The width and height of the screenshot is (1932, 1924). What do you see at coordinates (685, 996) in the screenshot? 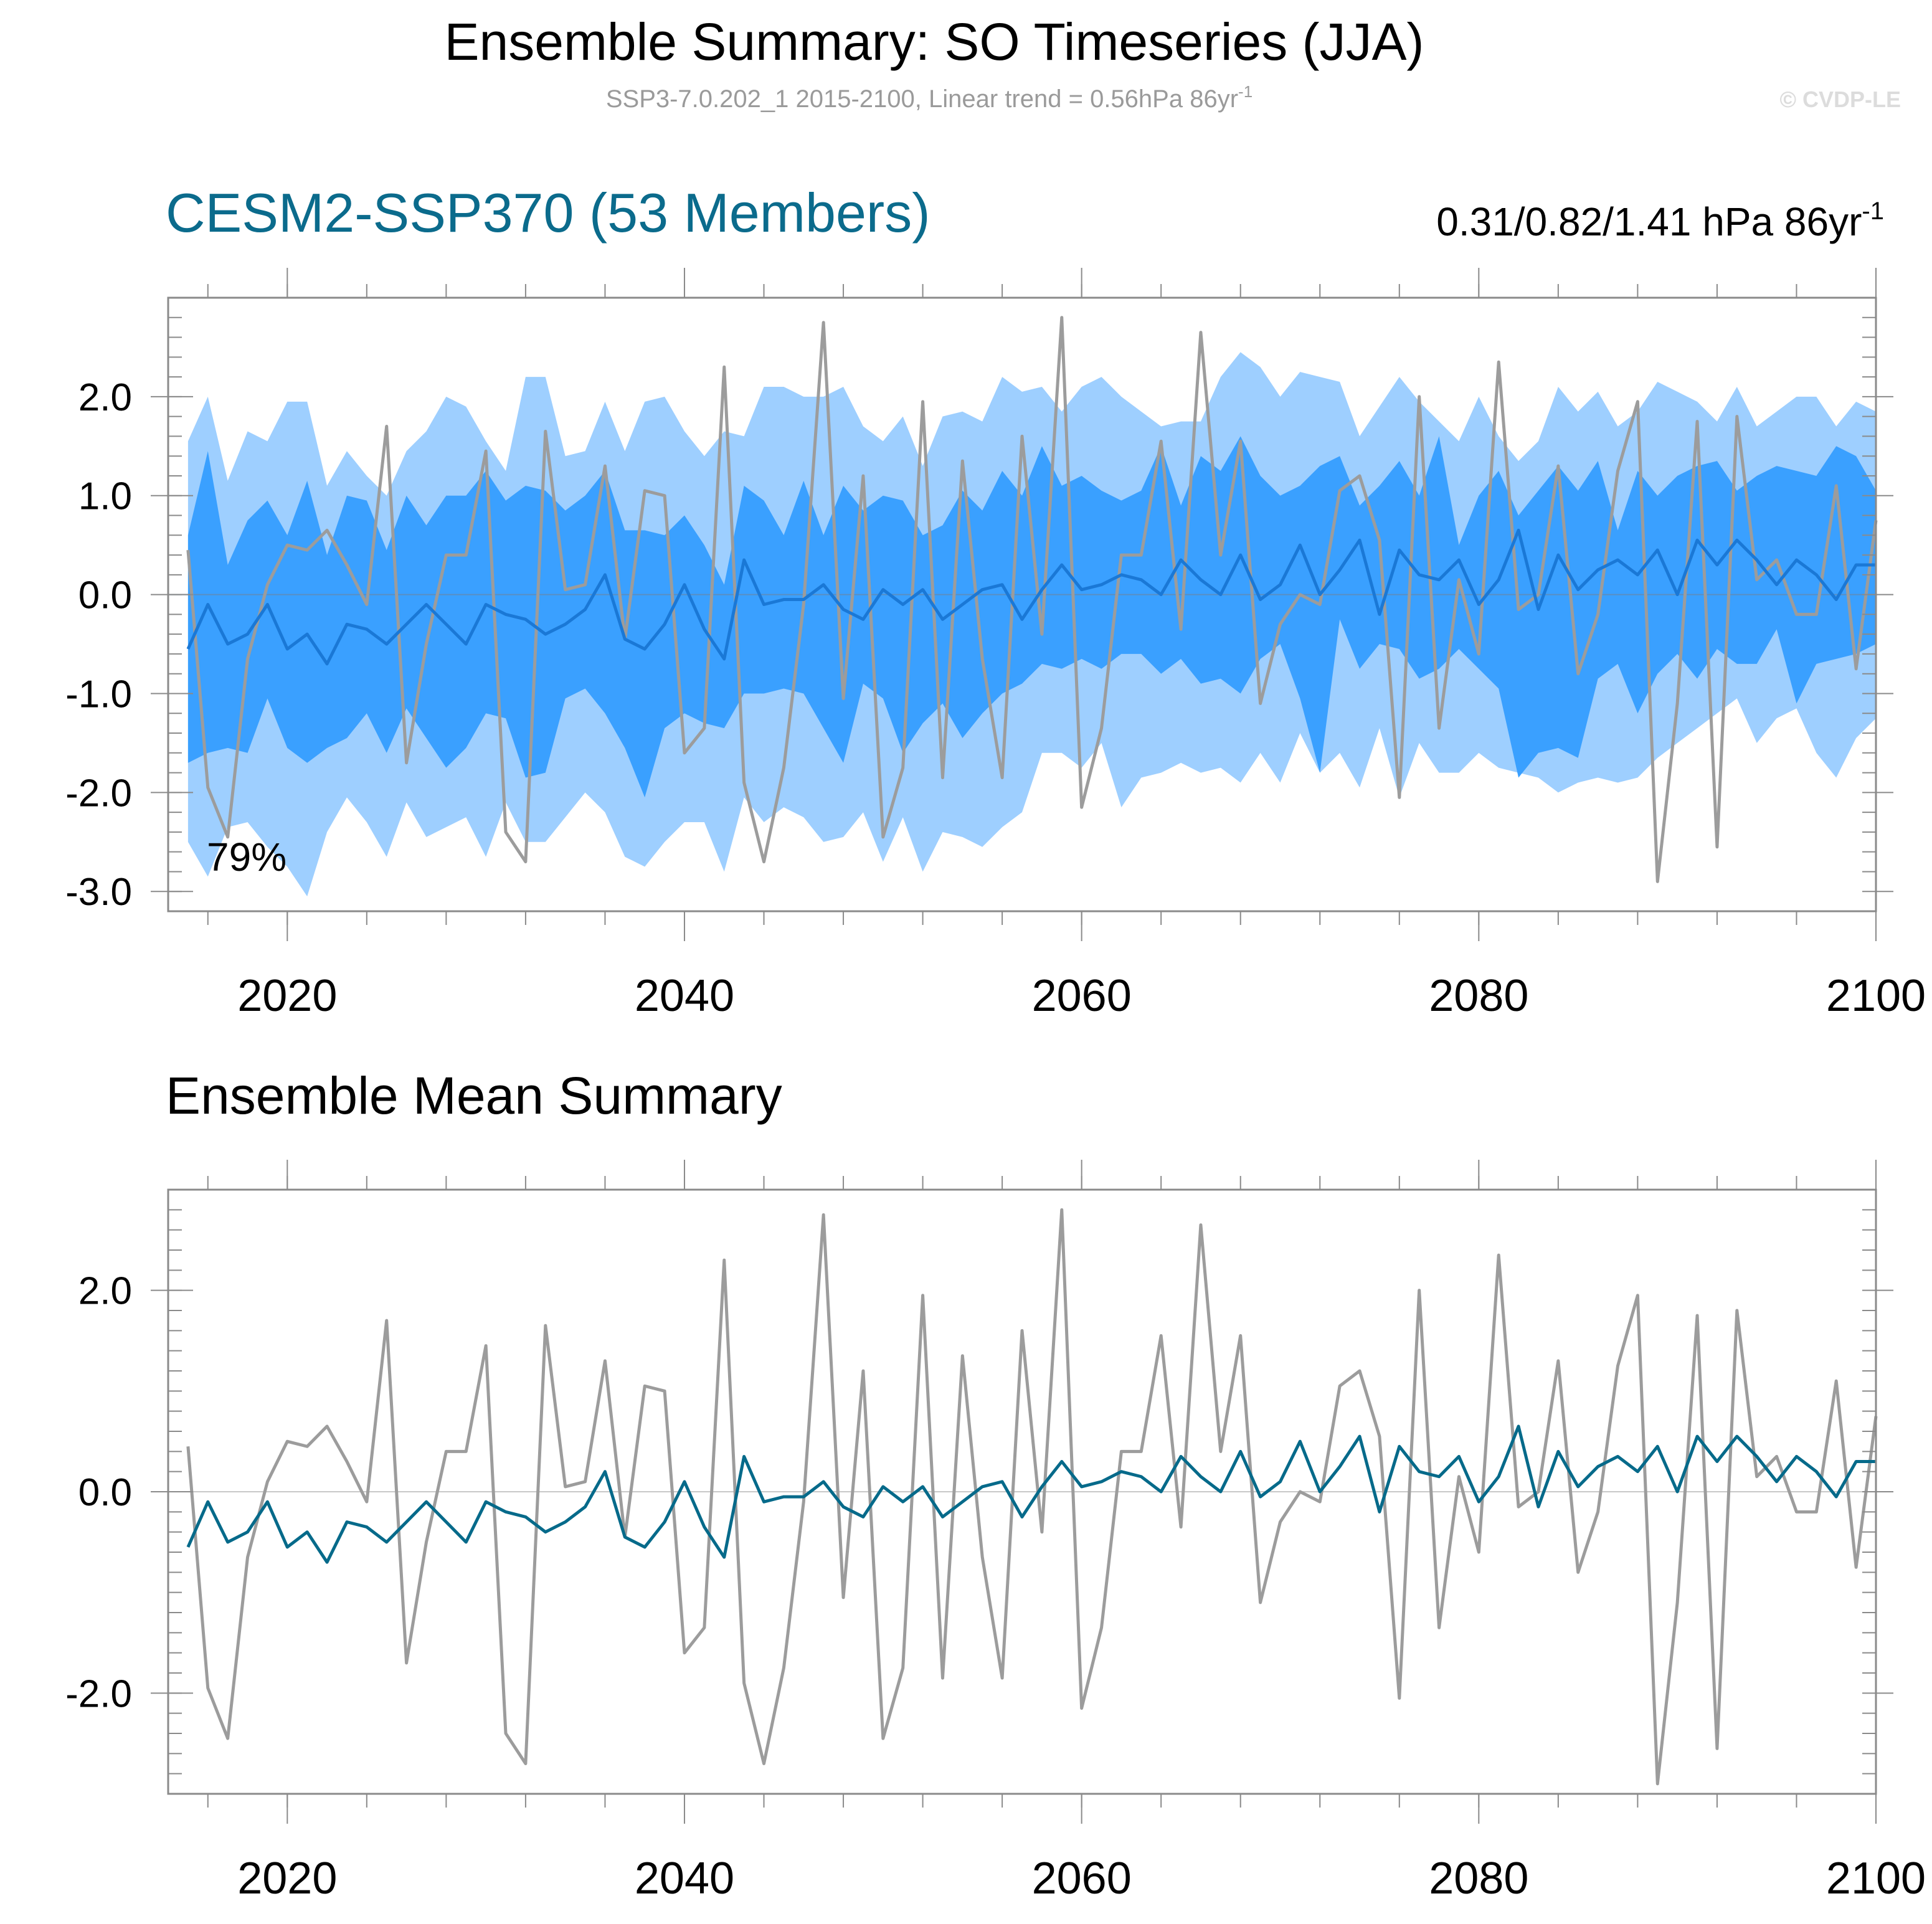
I see `p1-x-tick-label: 2040` at bounding box center [685, 996].